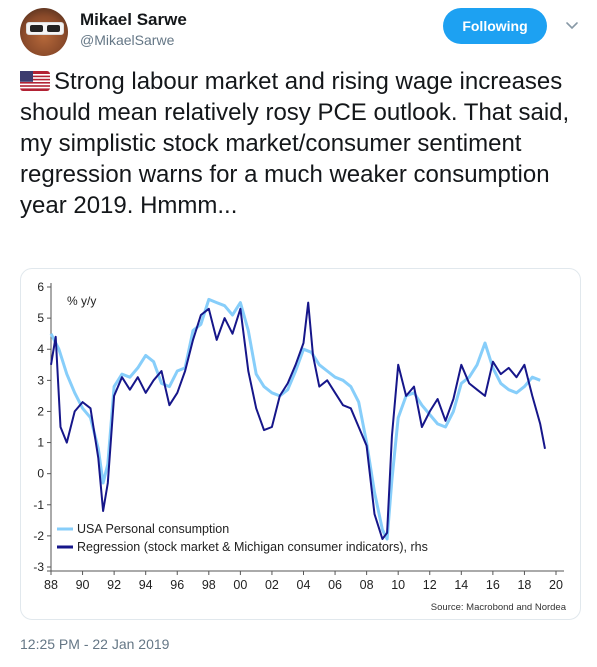 This screenshot has height=667, width=597. What do you see at coordinates (209, 585) in the screenshot?
I see `x-tick-label: 98` at bounding box center [209, 585].